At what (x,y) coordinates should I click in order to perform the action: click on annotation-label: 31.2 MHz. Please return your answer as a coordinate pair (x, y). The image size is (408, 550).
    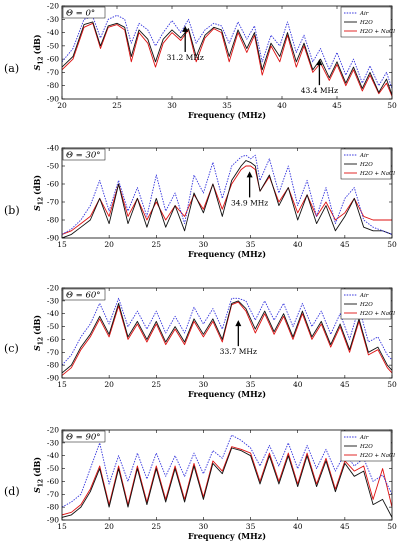
    Looking at the image, I should click on (185, 57).